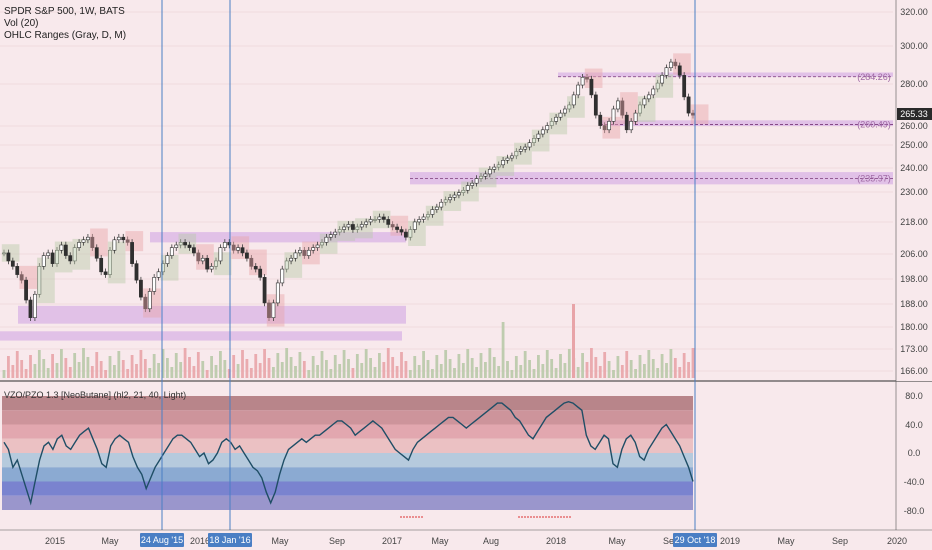 Image resolution: width=932 pixels, height=550 pixels. Describe the element at coordinates (64, 11) in the screenshot. I see `symbol-label: SPDR S&P 500, 1W, BATS` at that location.